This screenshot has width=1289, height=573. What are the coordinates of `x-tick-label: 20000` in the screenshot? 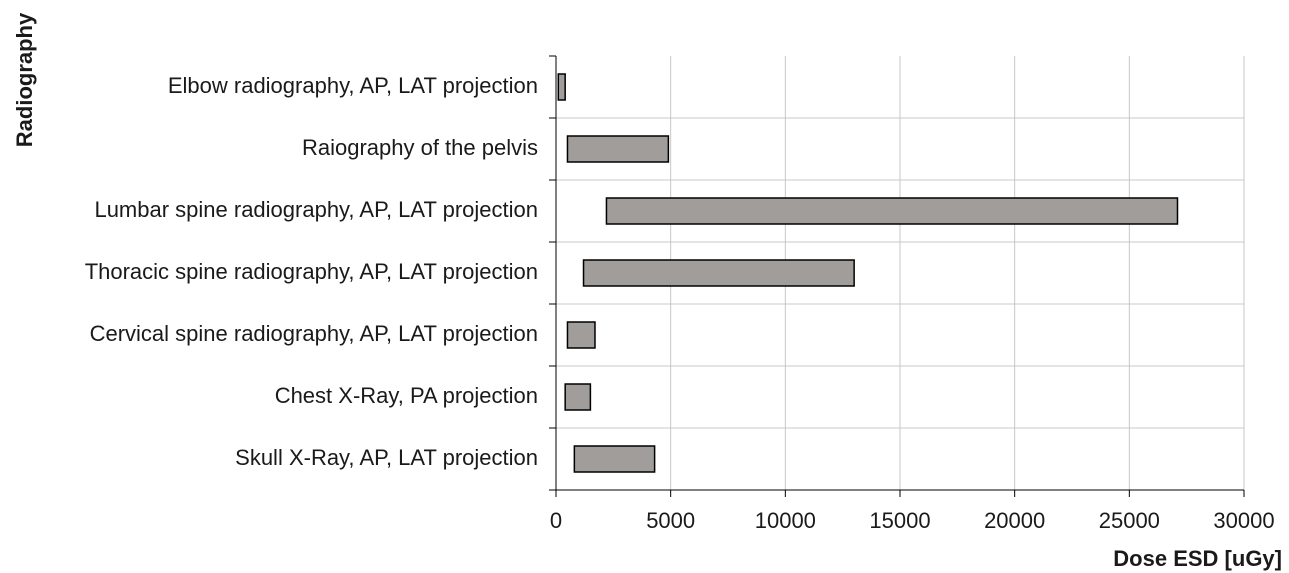 It's located at (1014, 520).